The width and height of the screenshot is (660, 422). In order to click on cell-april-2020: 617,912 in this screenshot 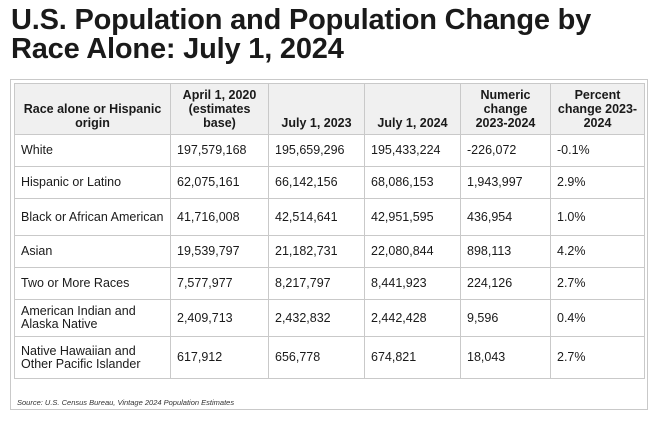, I will do `click(219, 357)`.